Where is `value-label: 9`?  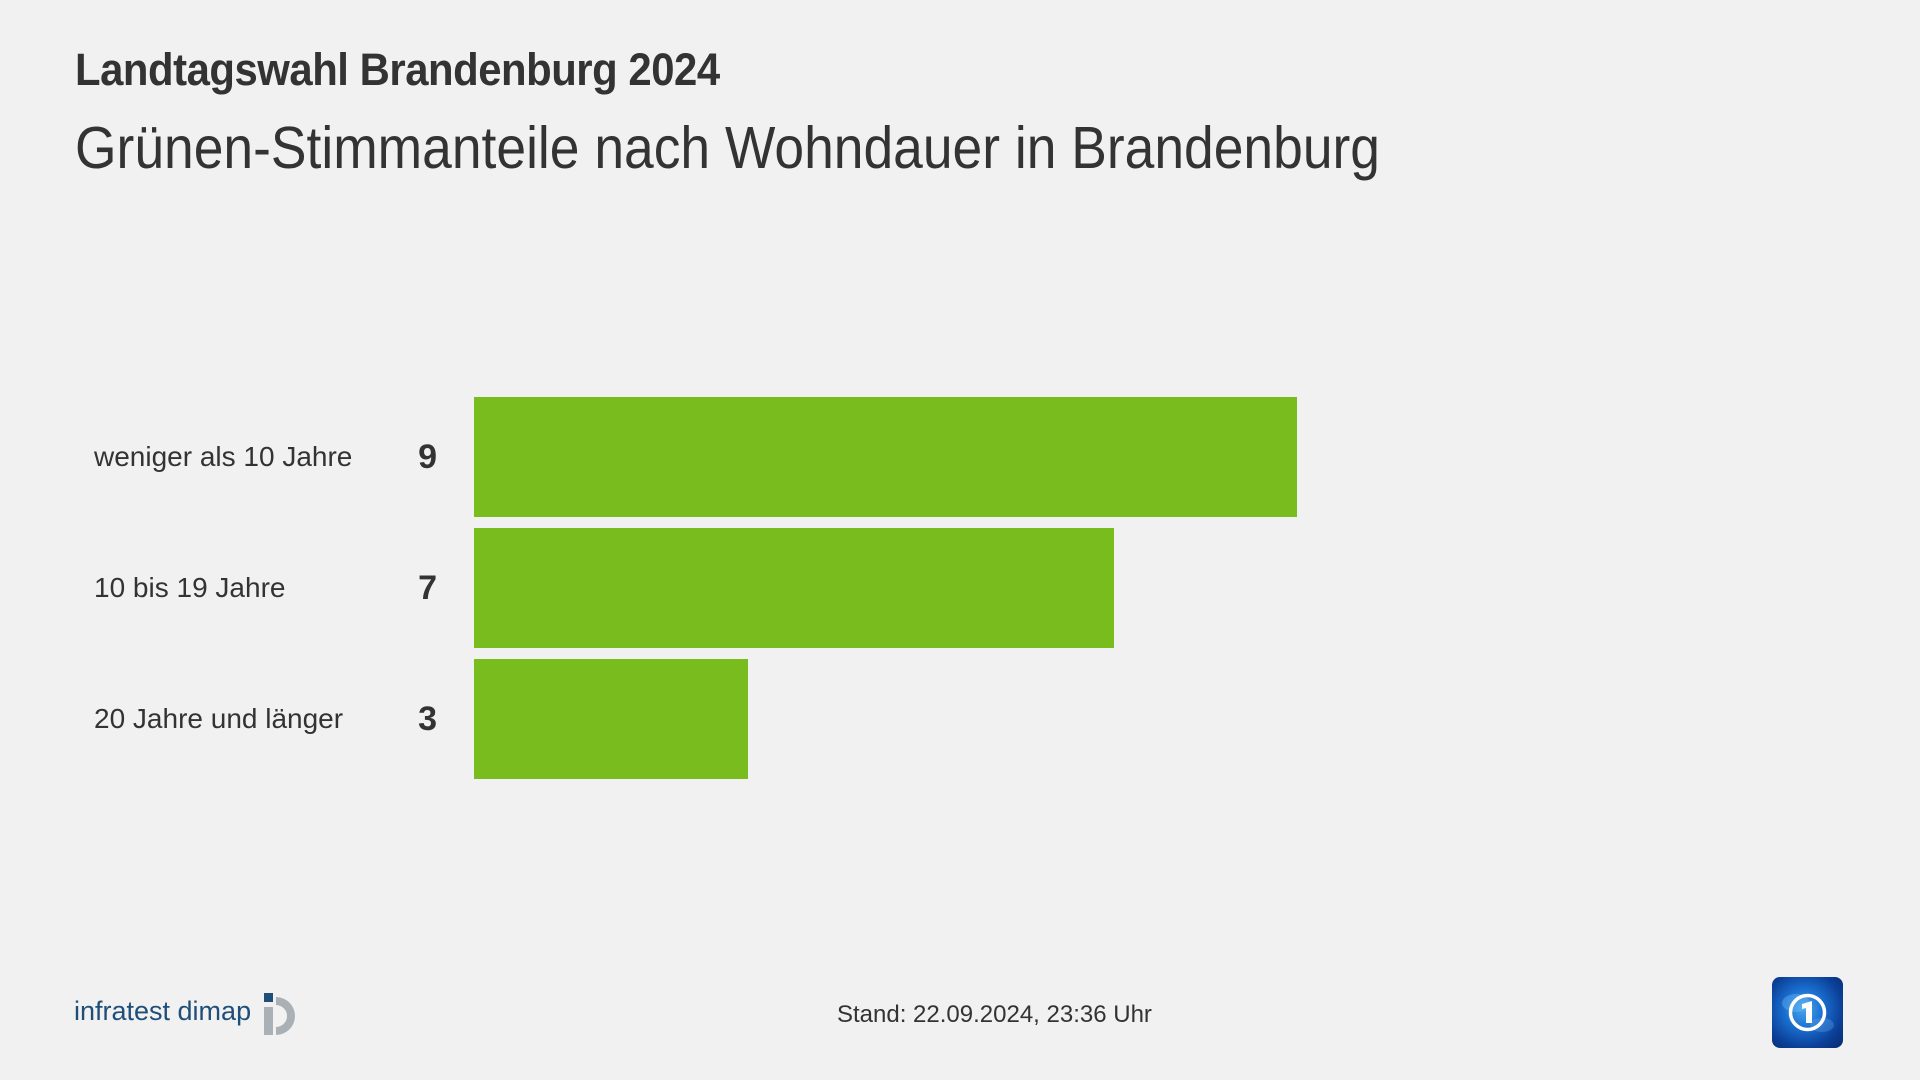 value-label: 9 is located at coordinates (427, 457).